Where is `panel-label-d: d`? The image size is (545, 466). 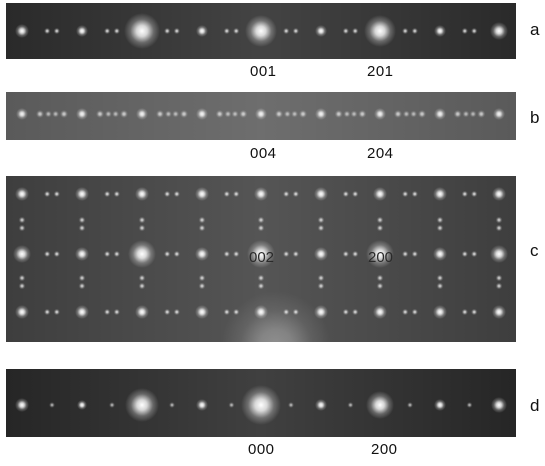
panel-label-d: d is located at coordinates (535, 405).